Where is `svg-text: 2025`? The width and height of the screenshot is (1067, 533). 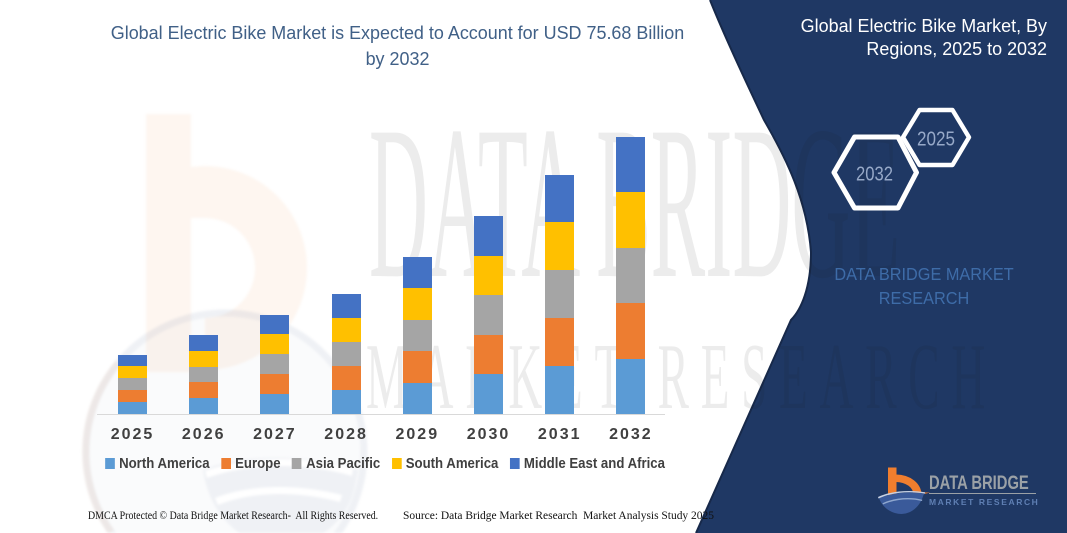
svg-text: 2025 is located at coordinates (936, 140).